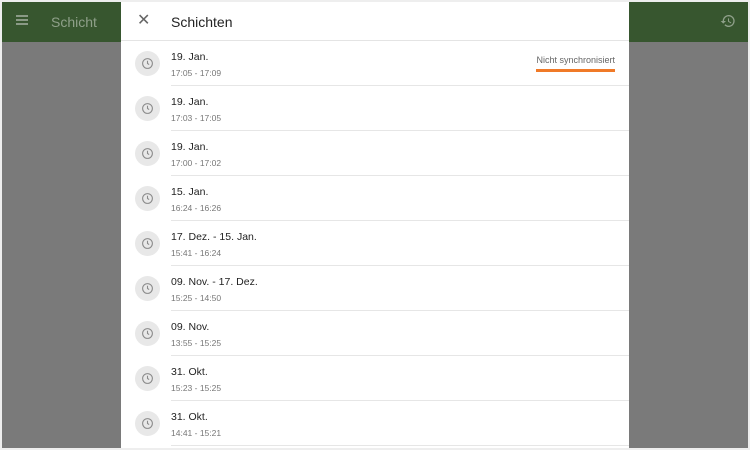 The width and height of the screenshot is (750, 450). What do you see at coordinates (190, 192) in the screenshot?
I see `shift-date: 15. Jan.` at bounding box center [190, 192].